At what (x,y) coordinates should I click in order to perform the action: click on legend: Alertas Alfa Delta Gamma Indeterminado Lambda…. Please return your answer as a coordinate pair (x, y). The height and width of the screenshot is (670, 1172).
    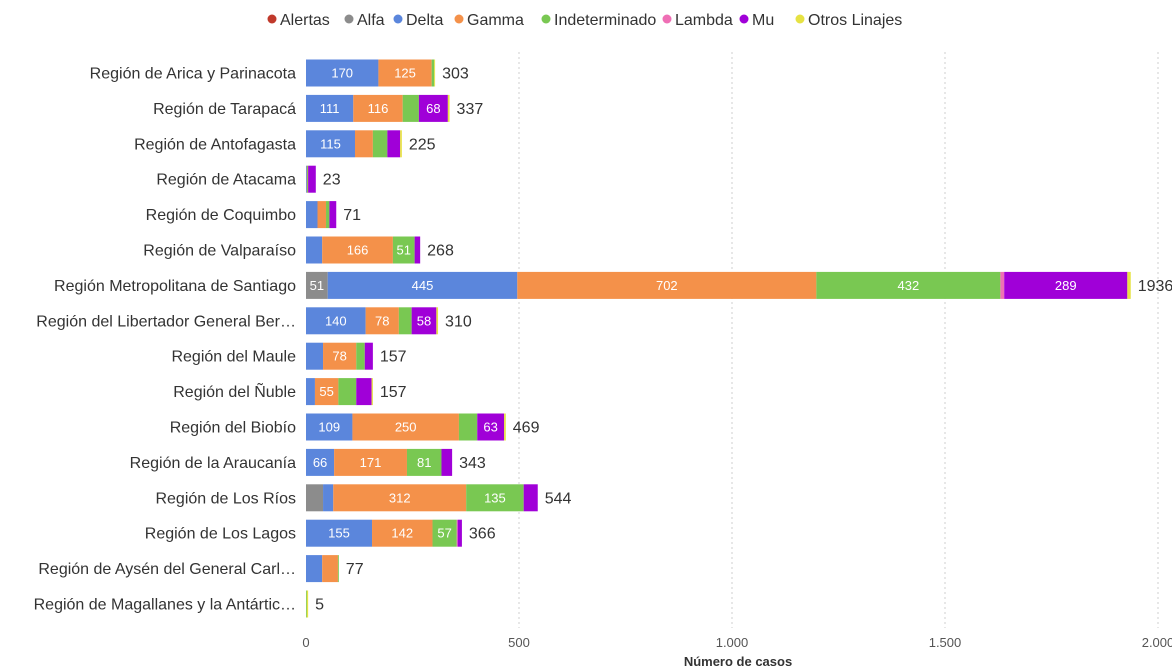
    Looking at the image, I should click on (584, 20).